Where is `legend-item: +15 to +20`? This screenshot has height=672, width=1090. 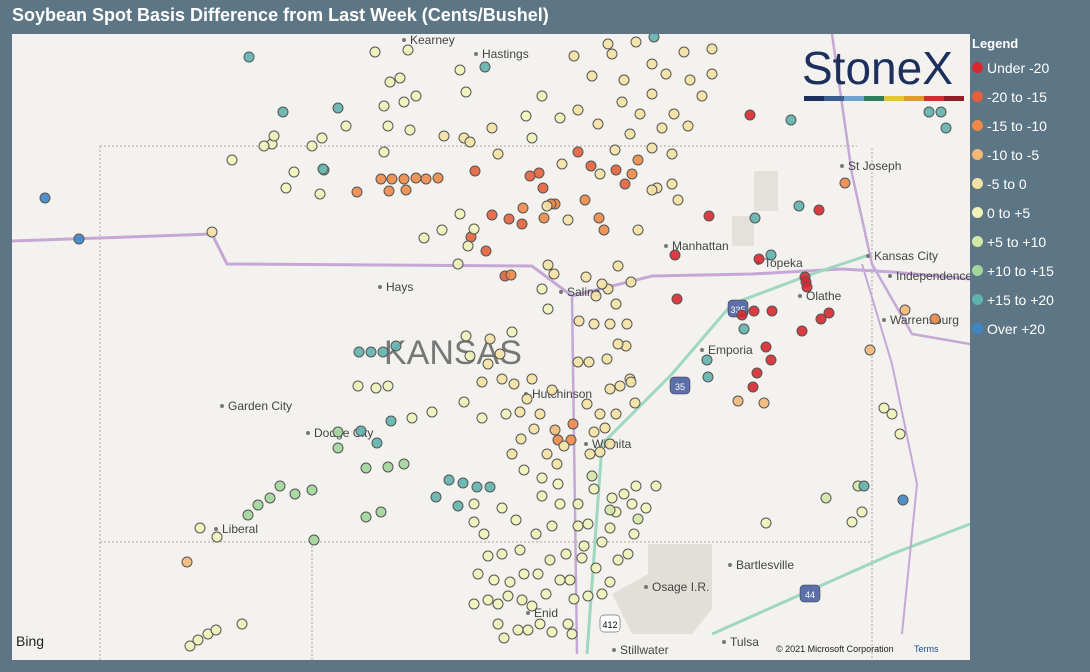
legend-item: +15 to +20 is located at coordinates (1013, 299).